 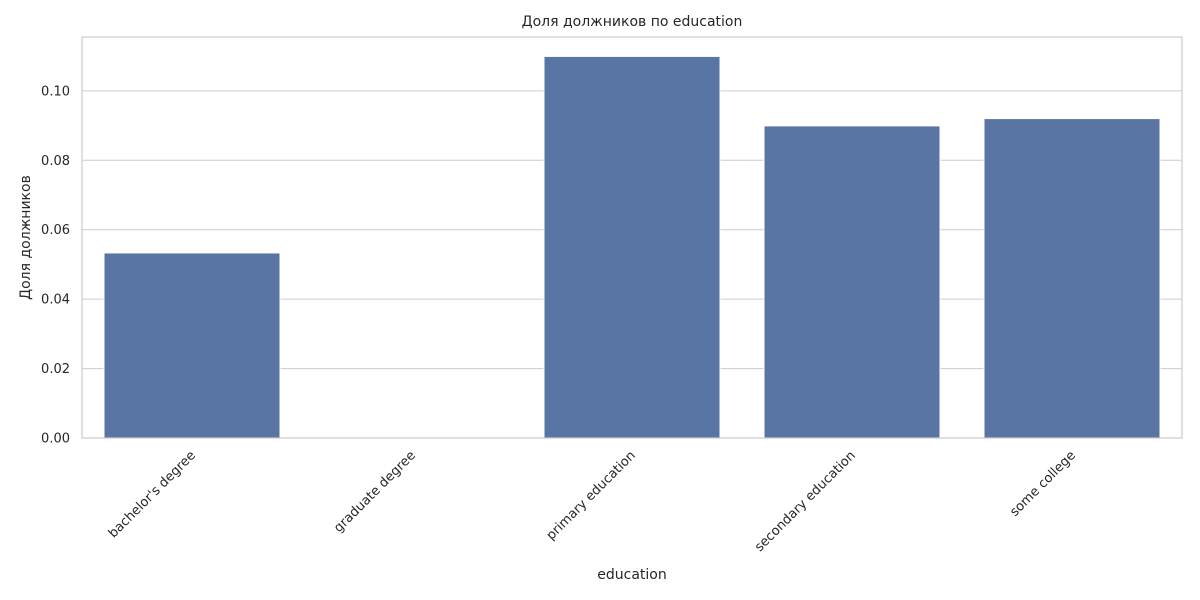 I want to click on y-tick-label: 0.06, so click(x=55, y=230).